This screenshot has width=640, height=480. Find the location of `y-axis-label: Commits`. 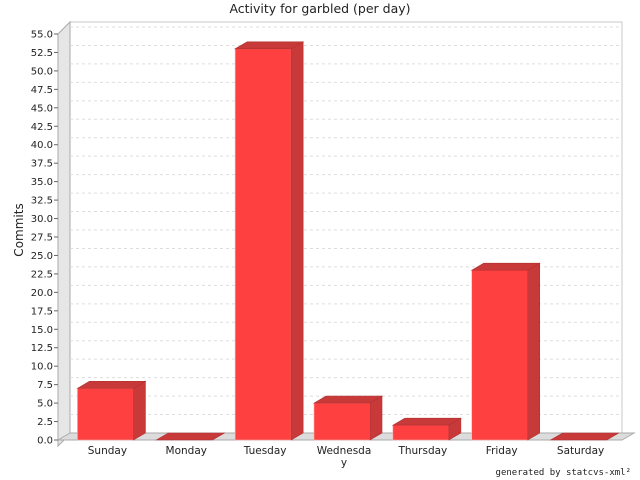

y-axis-label: Commits is located at coordinates (19, 229).